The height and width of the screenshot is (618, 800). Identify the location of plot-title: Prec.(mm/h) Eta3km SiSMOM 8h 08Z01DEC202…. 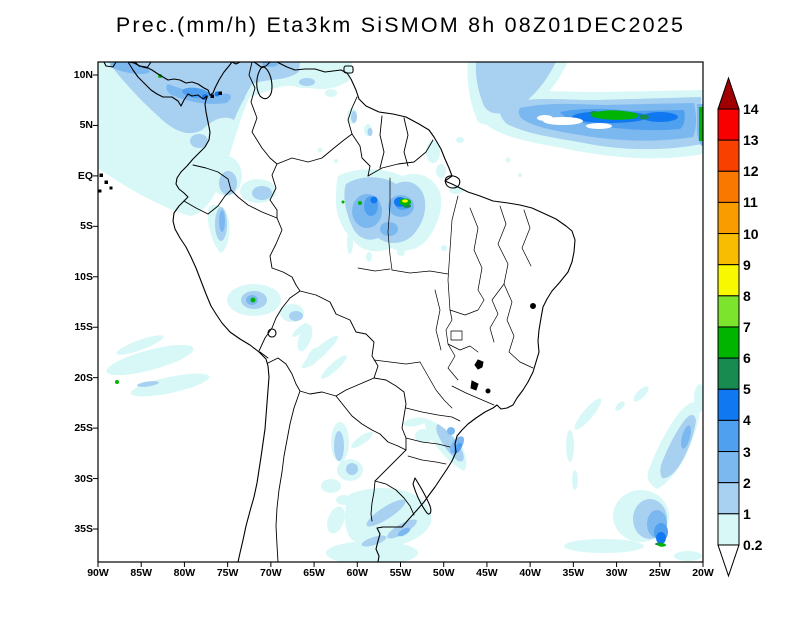
(400, 25).